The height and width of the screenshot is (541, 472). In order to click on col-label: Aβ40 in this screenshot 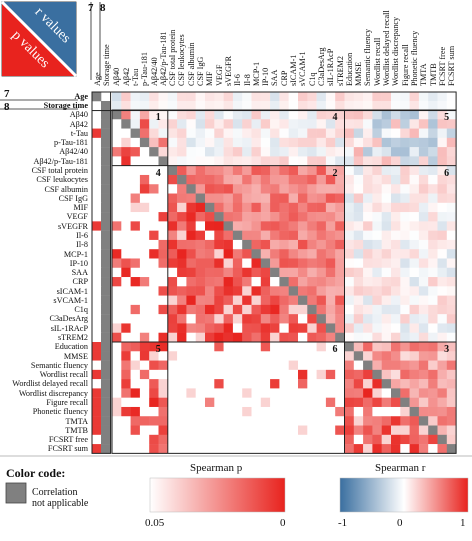, I will do `click(117, 76)`.